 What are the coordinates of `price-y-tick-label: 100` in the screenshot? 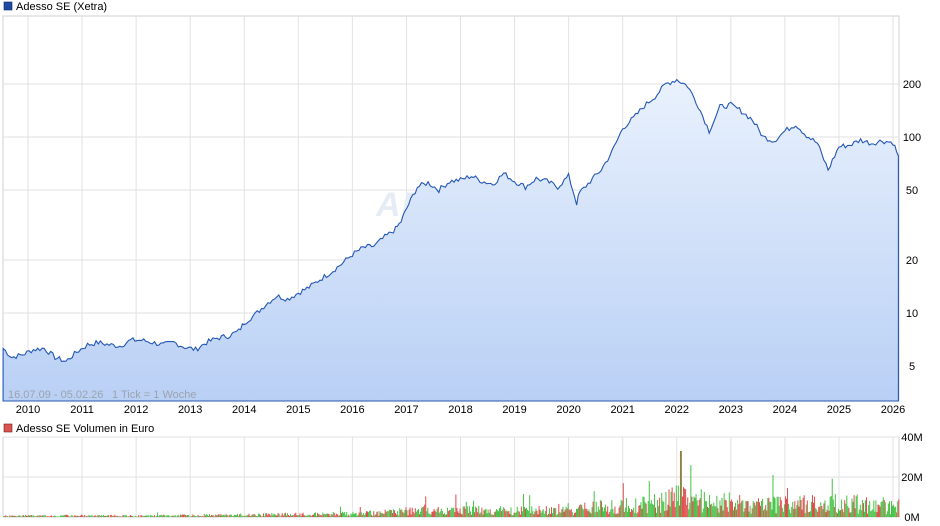 It's located at (912, 138).